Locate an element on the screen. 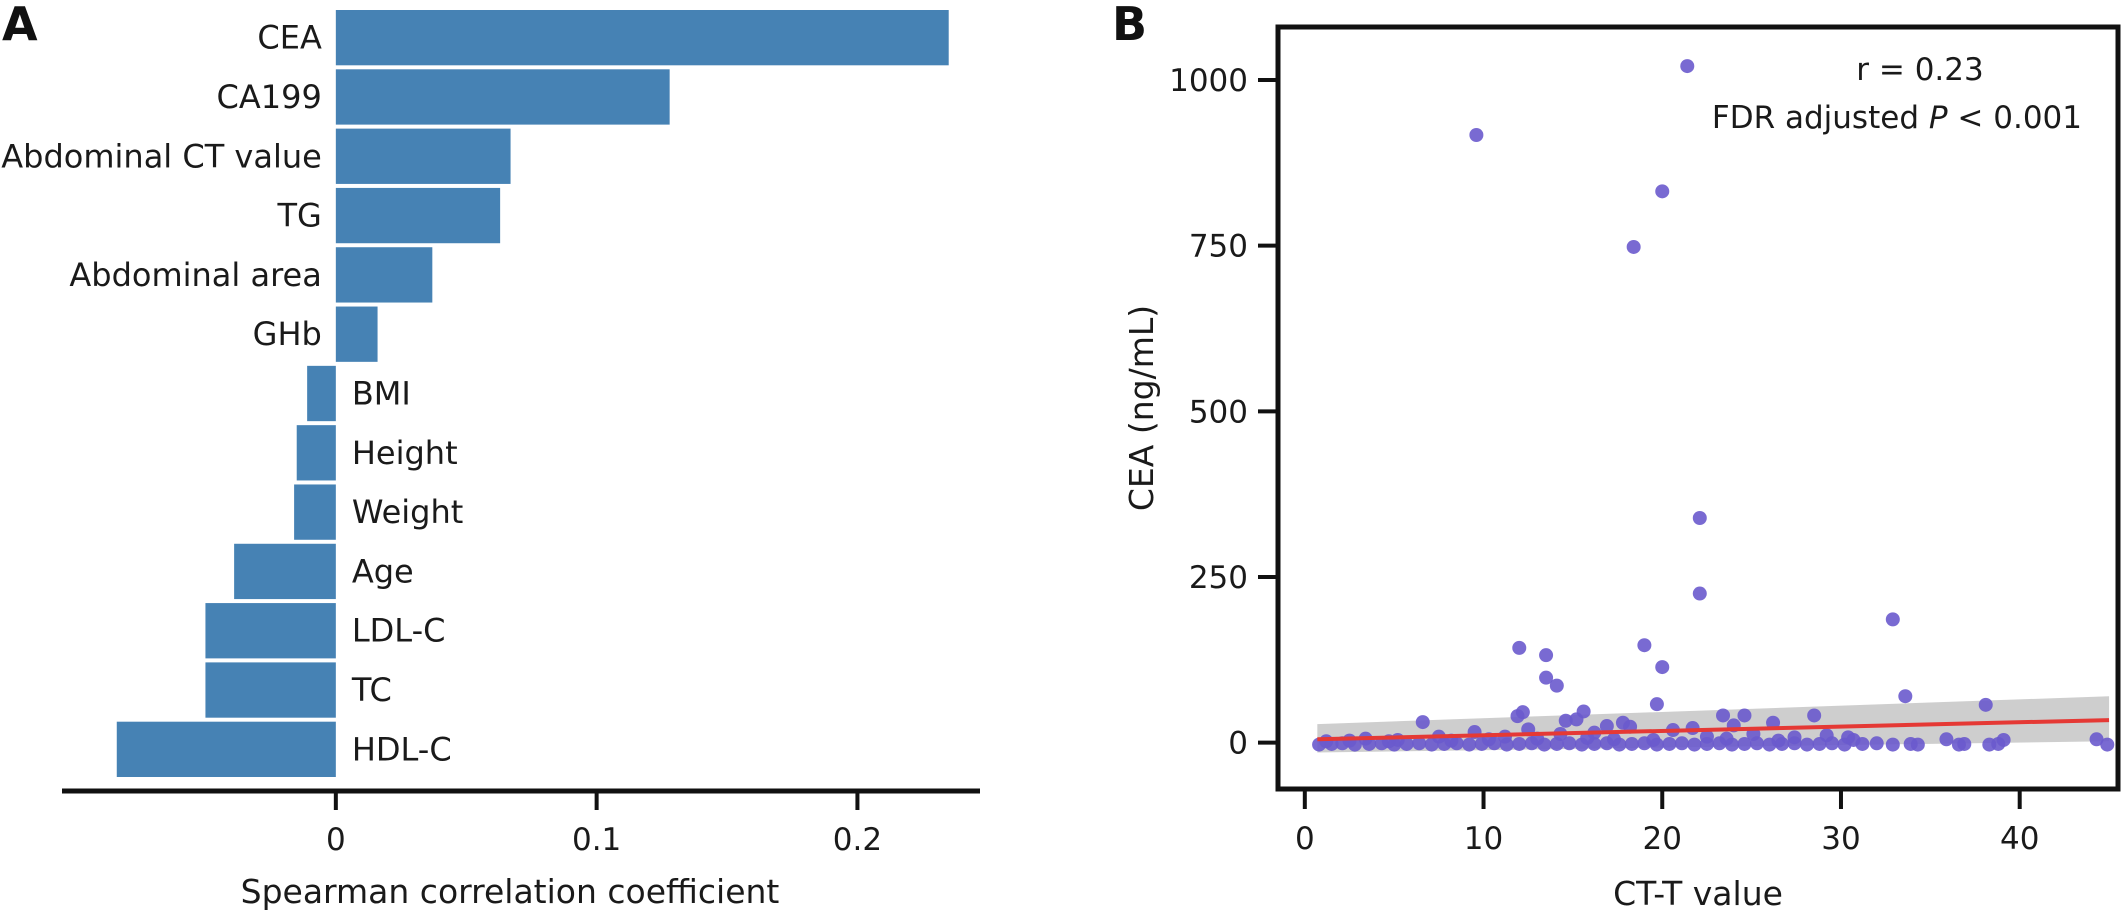 The width and height of the screenshot is (2126, 917). bar-height is located at coordinates (316, 453).